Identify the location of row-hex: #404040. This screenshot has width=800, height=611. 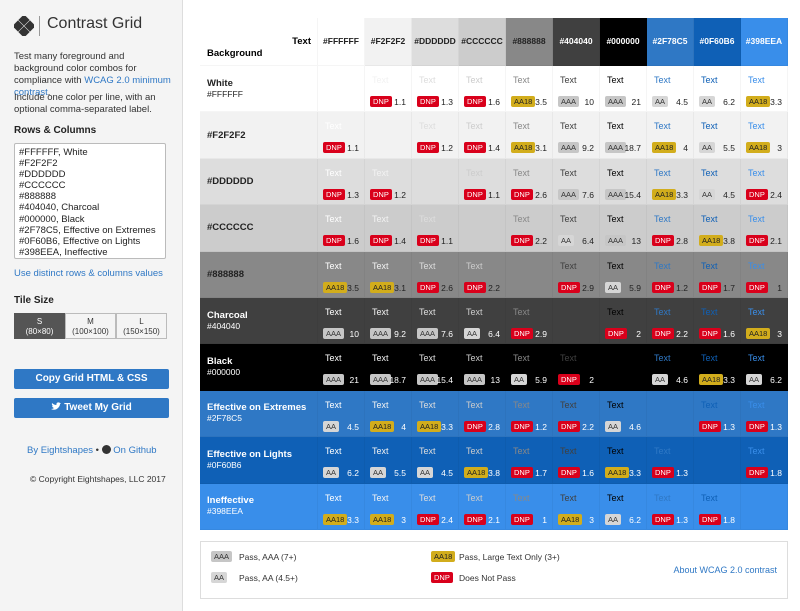
(224, 325).